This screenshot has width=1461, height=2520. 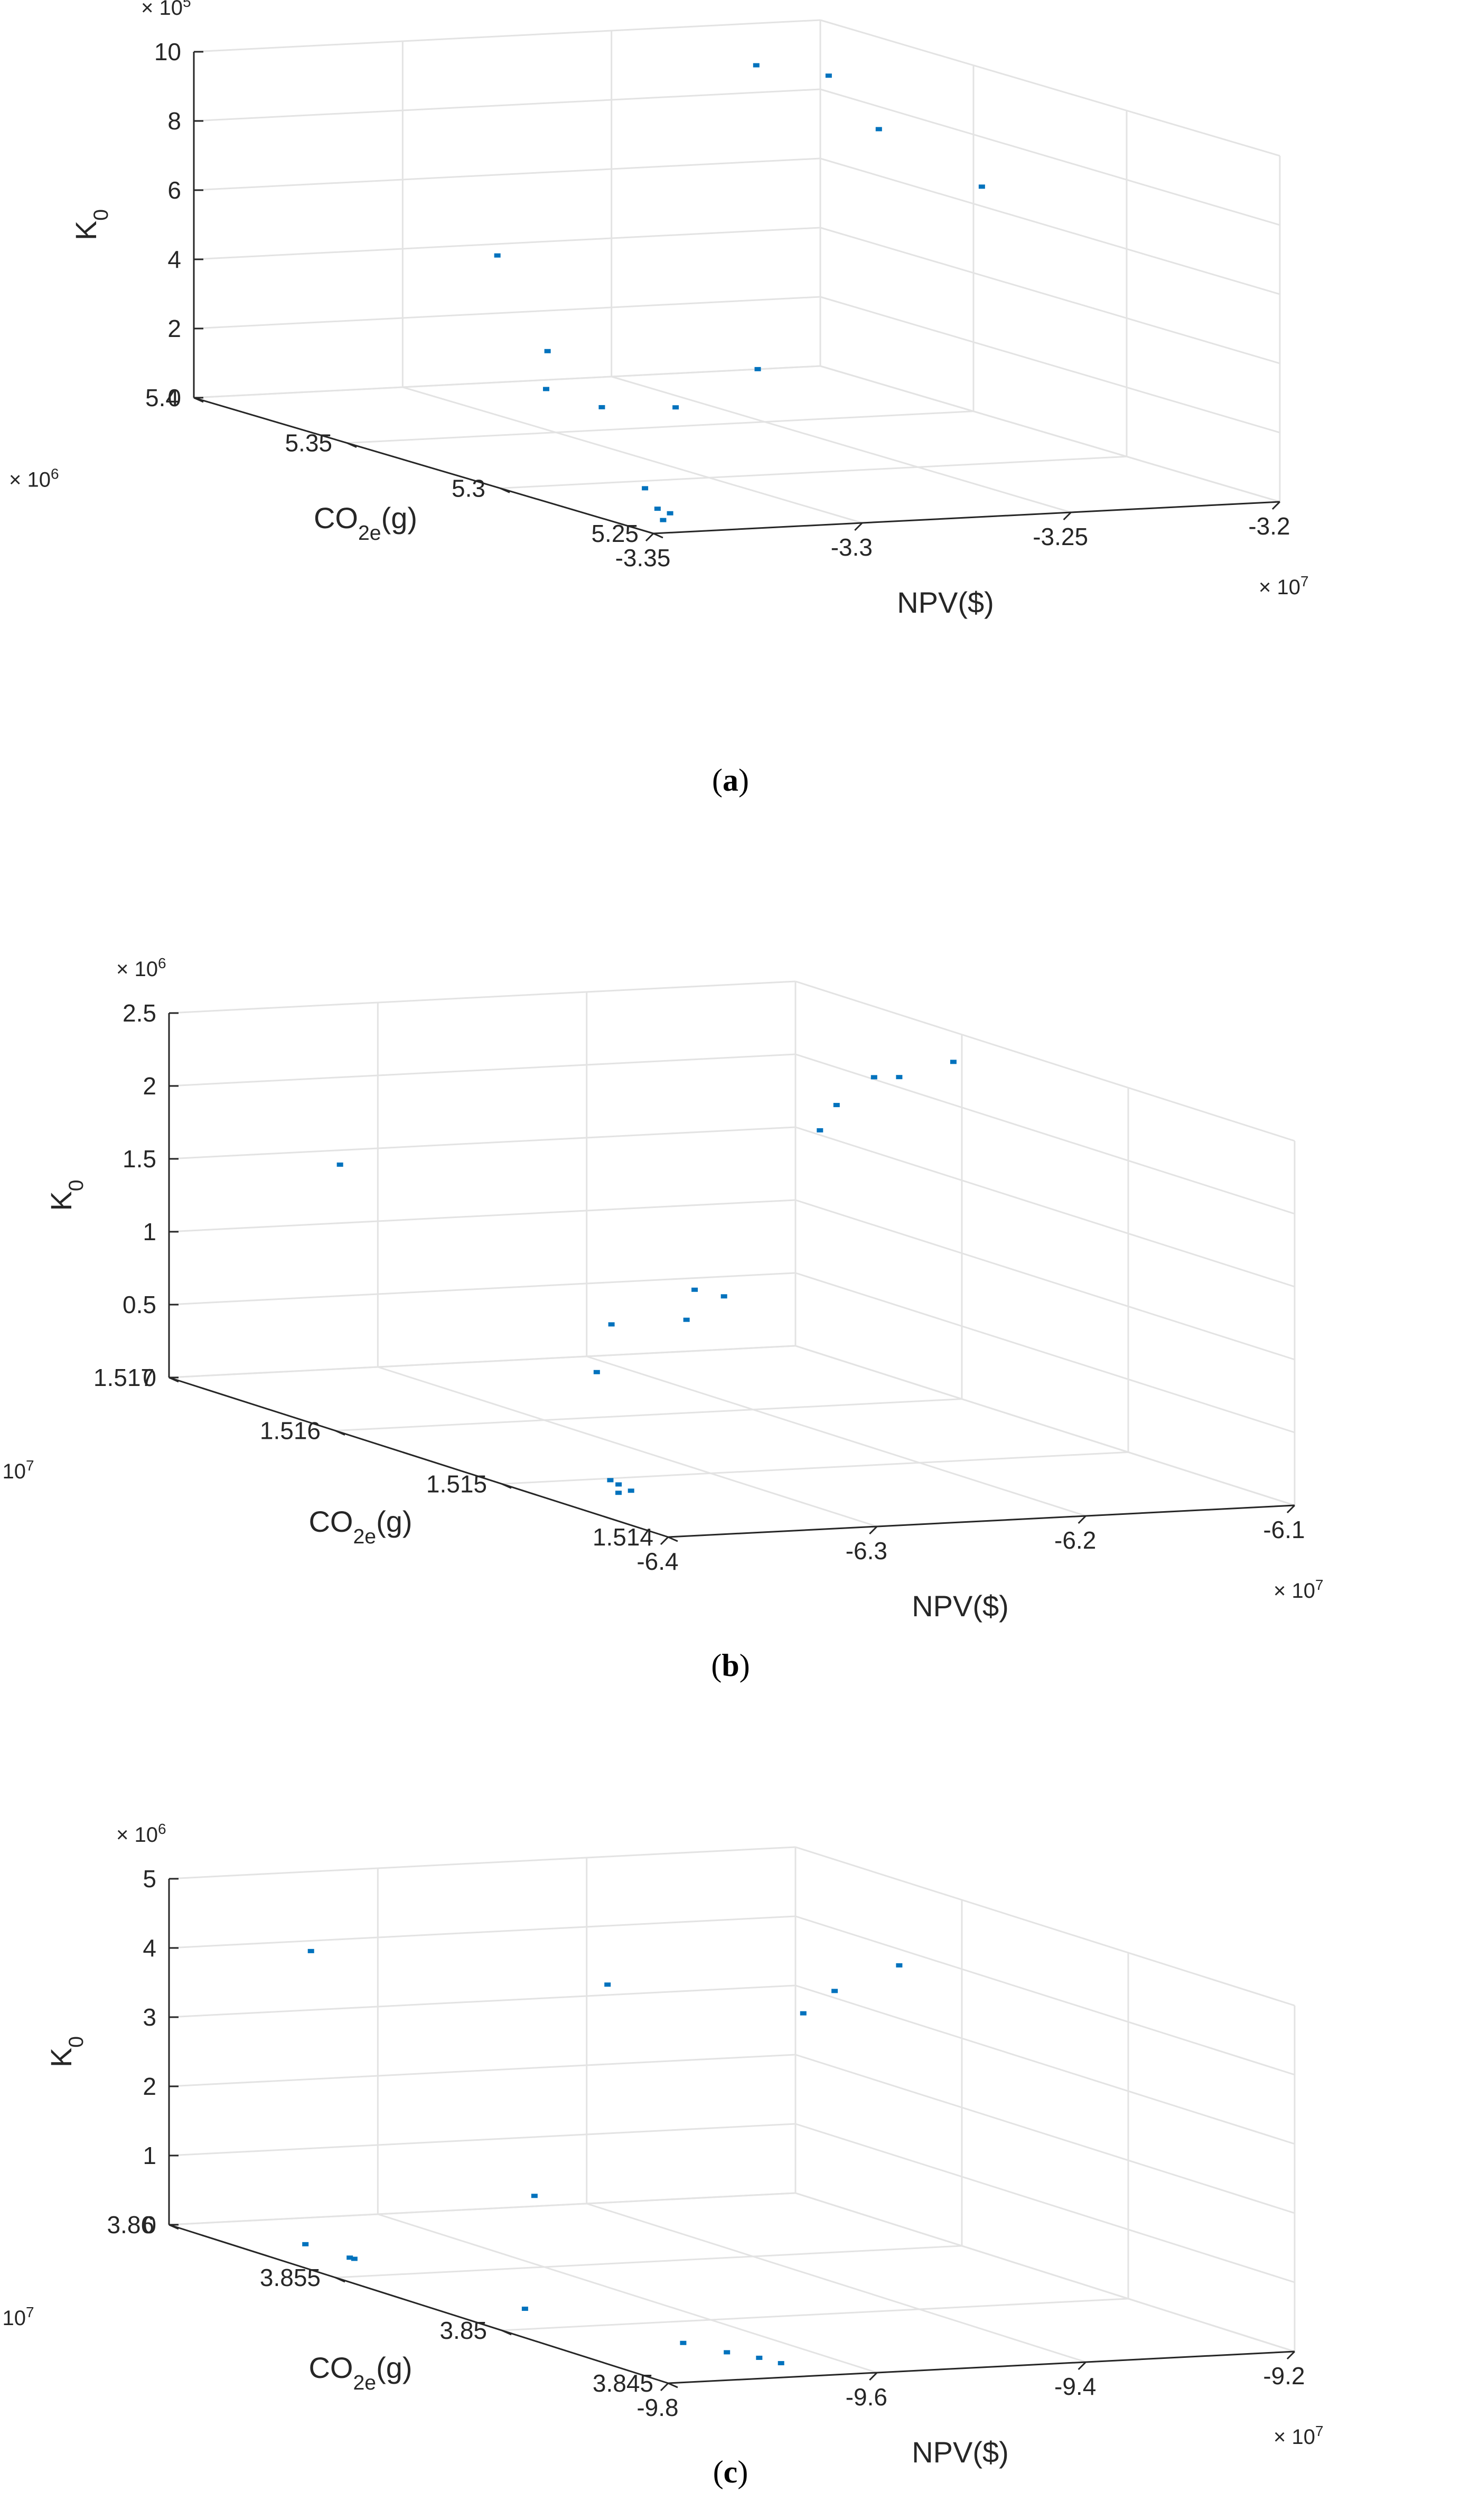 What do you see at coordinates (34, 478) in the screenshot?
I see `y-axis-multiplier: × 10⁶` at bounding box center [34, 478].